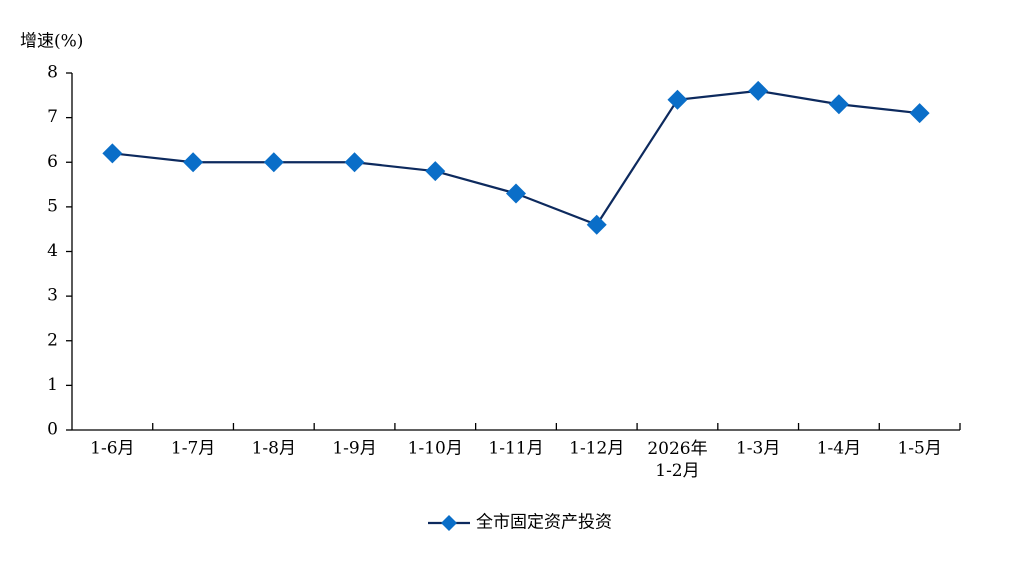 The image size is (1013, 574). I want to click on y-tick-label: 6, so click(52, 162).